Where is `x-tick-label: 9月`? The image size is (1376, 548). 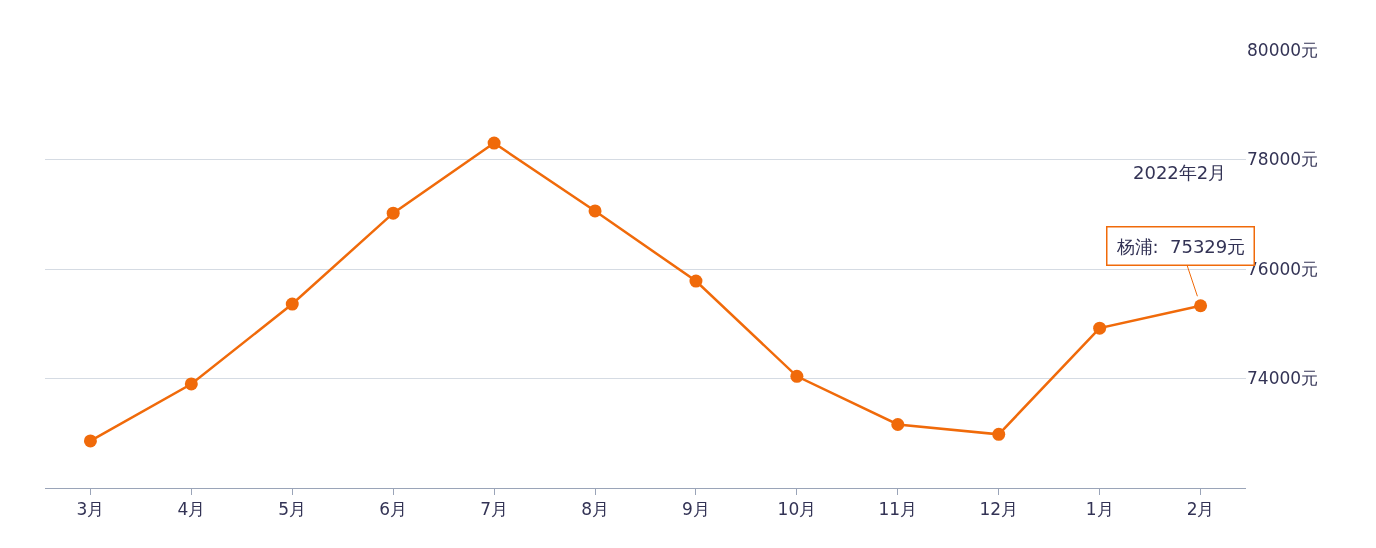 x-tick-label: 9月 is located at coordinates (696, 509).